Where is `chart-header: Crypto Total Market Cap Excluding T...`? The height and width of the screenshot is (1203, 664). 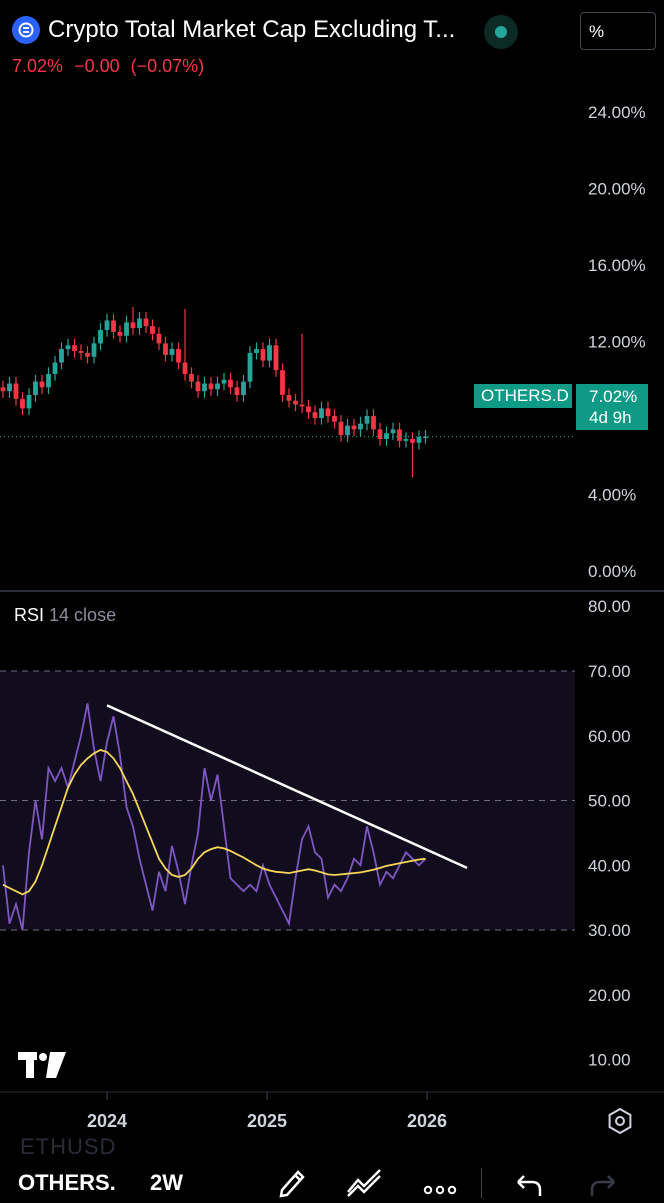 chart-header: Crypto Total Market Cap Excluding T... is located at coordinates (233, 30).